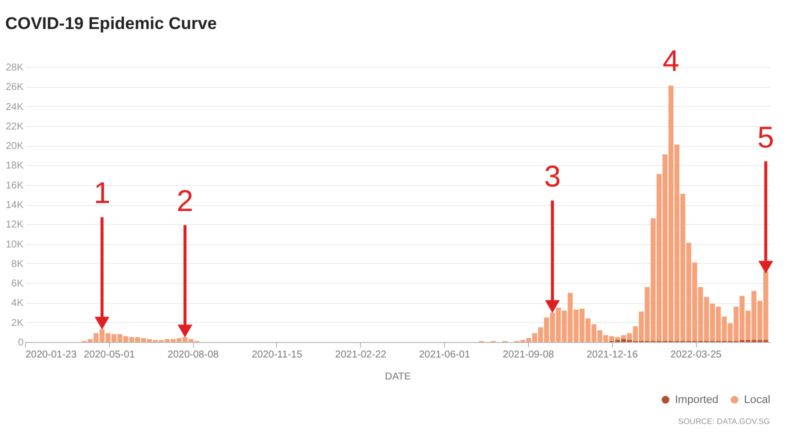  What do you see at coordinates (15, 225) in the screenshot?
I see `y-tick-label: 12K` at bounding box center [15, 225].